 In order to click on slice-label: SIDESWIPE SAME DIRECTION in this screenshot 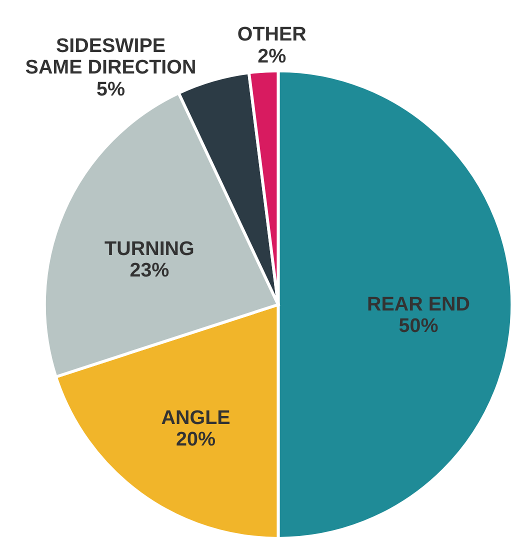, I will do `click(110, 56)`.